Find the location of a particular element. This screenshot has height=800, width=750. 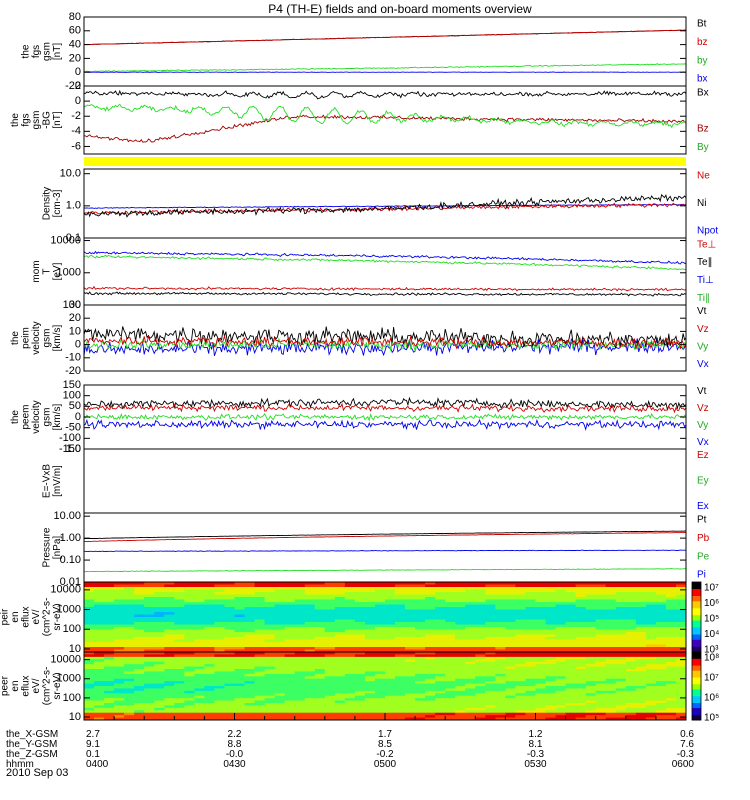

y-axis-label: [eV] is located at coordinates (57, 271).